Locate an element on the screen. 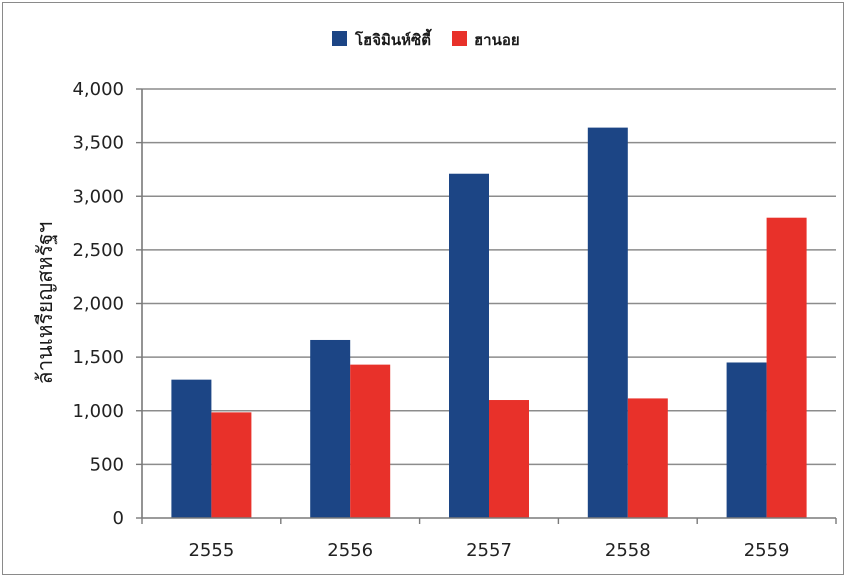  y-axis-label: ล้านเหรียญสหรัฐฯ is located at coordinates (45, 303).